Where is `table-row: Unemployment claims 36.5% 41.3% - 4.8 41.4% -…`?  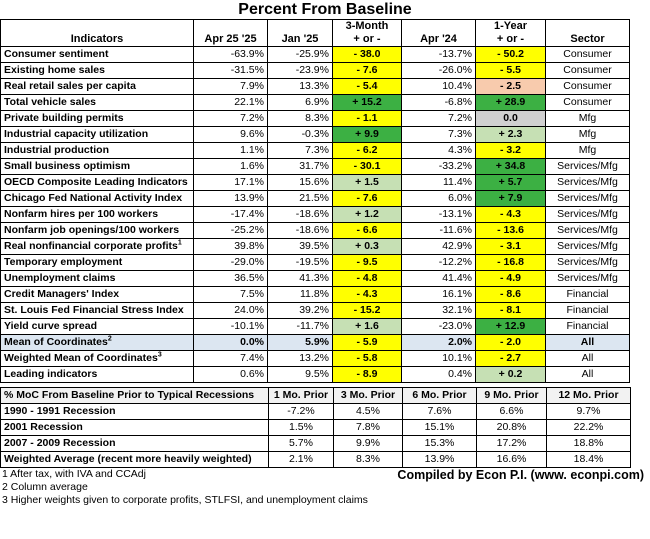 table-row: Unemployment claims 36.5% 41.3% - 4.8 41.4% -… is located at coordinates (315, 278).